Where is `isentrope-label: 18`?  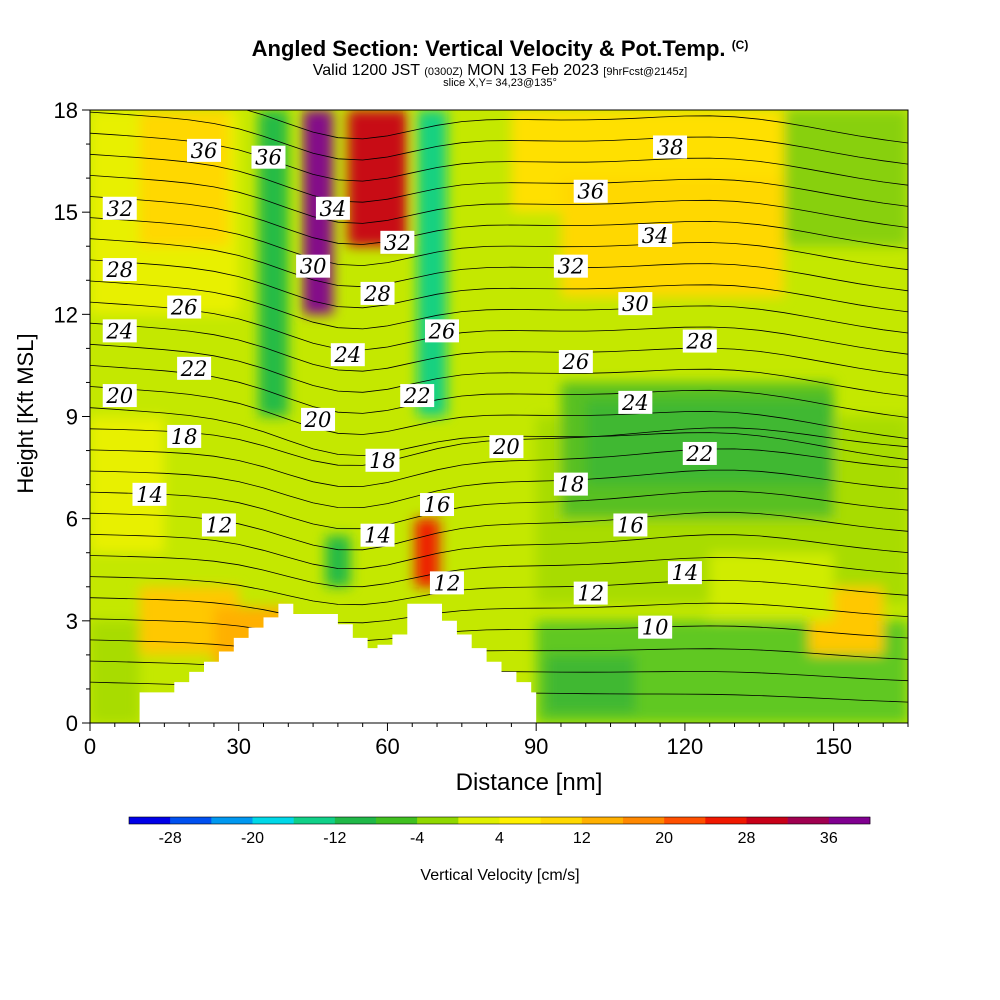
isentrope-label: 18 is located at coordinates (570, 484).